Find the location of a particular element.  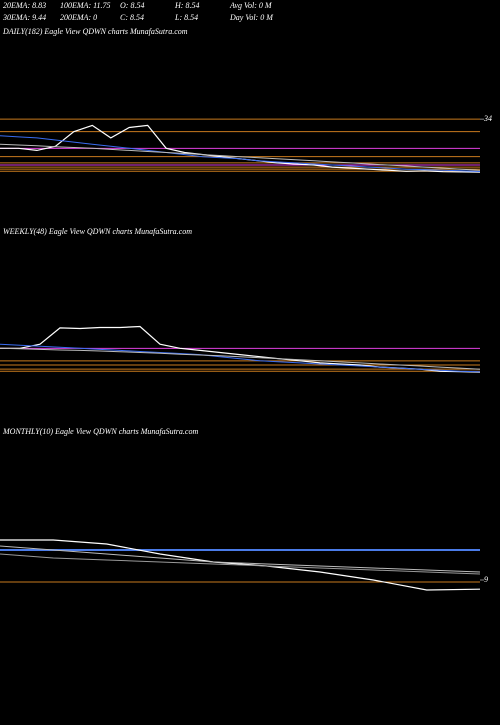

header-stat: O: 8.54 is located at coordinates (132, 5).